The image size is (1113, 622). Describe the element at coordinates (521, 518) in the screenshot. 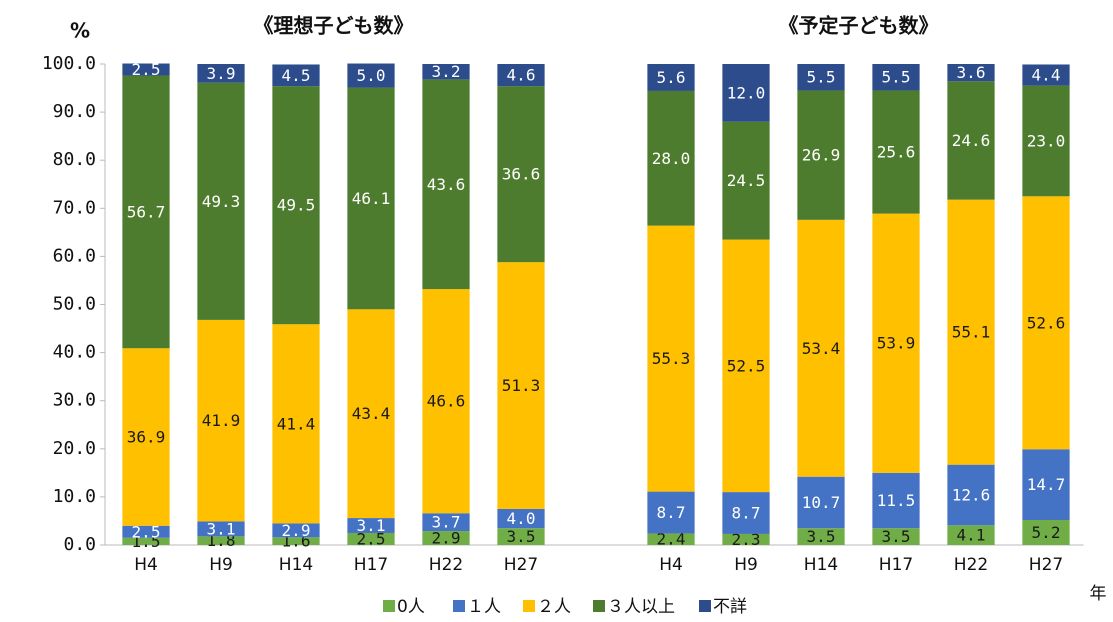

I see `data-label: 4.0` at that location.